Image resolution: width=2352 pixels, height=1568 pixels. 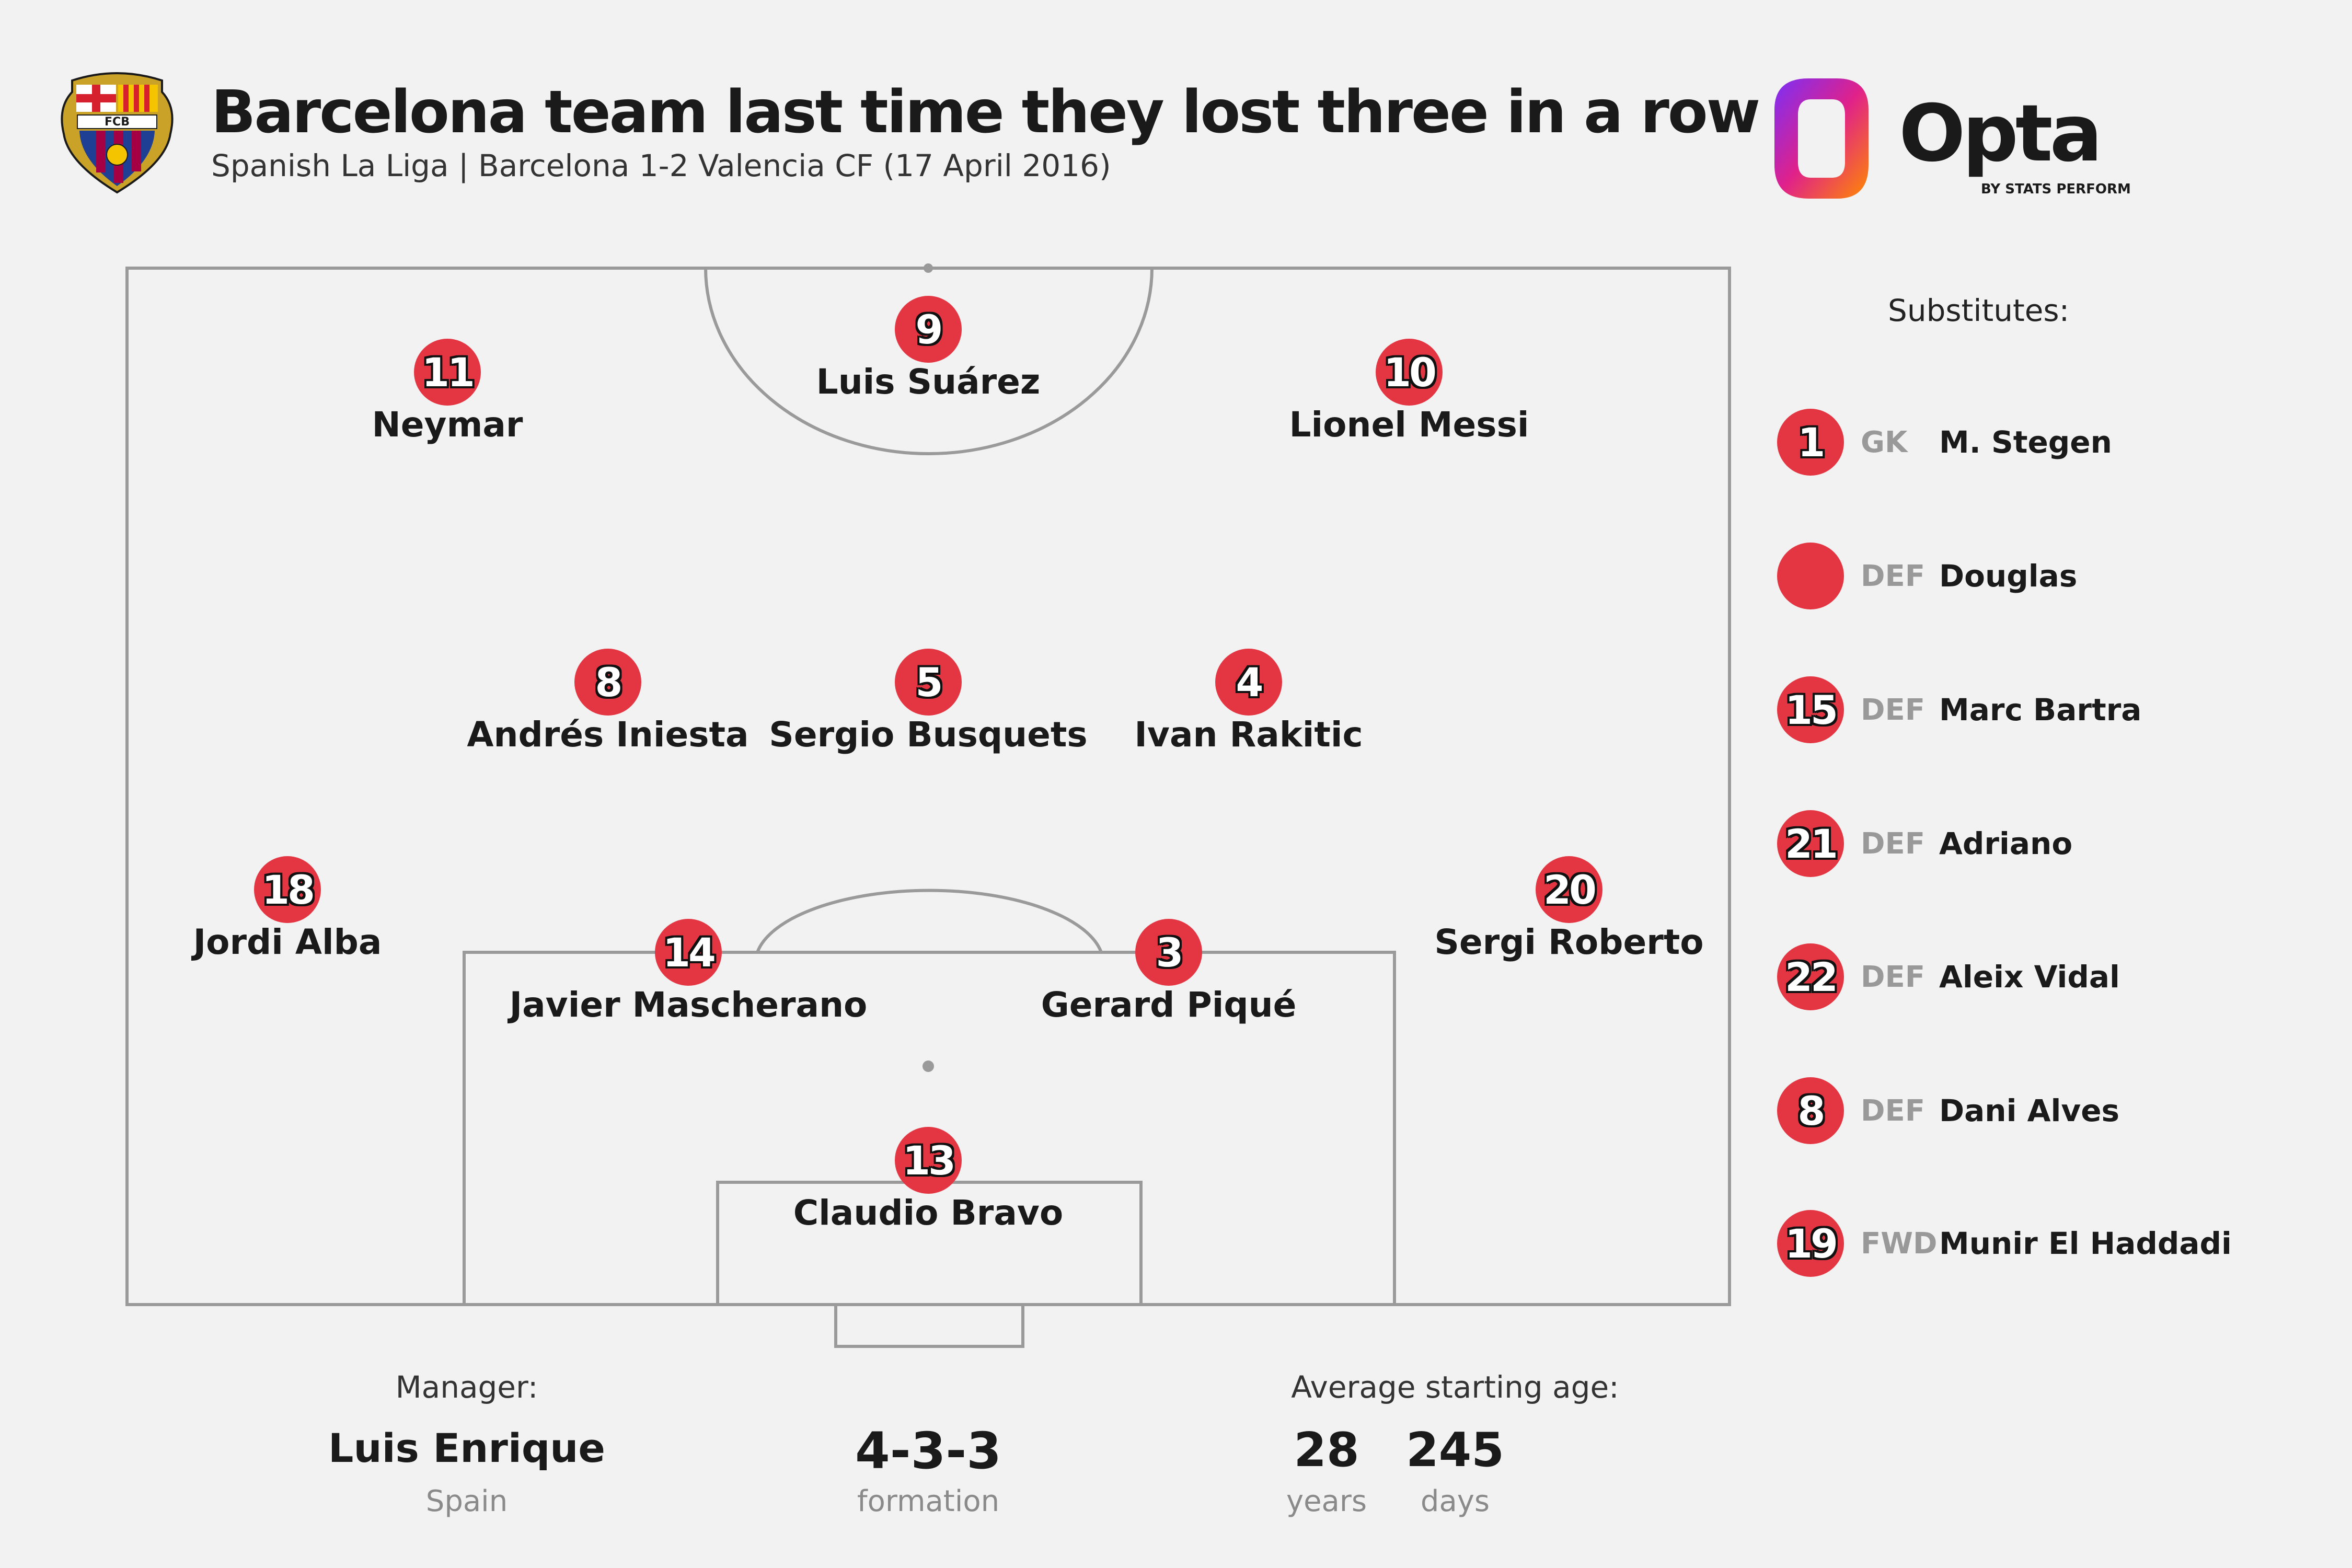 I want to click on opta-brand-name: Opta, so click(x=1999, y=133).